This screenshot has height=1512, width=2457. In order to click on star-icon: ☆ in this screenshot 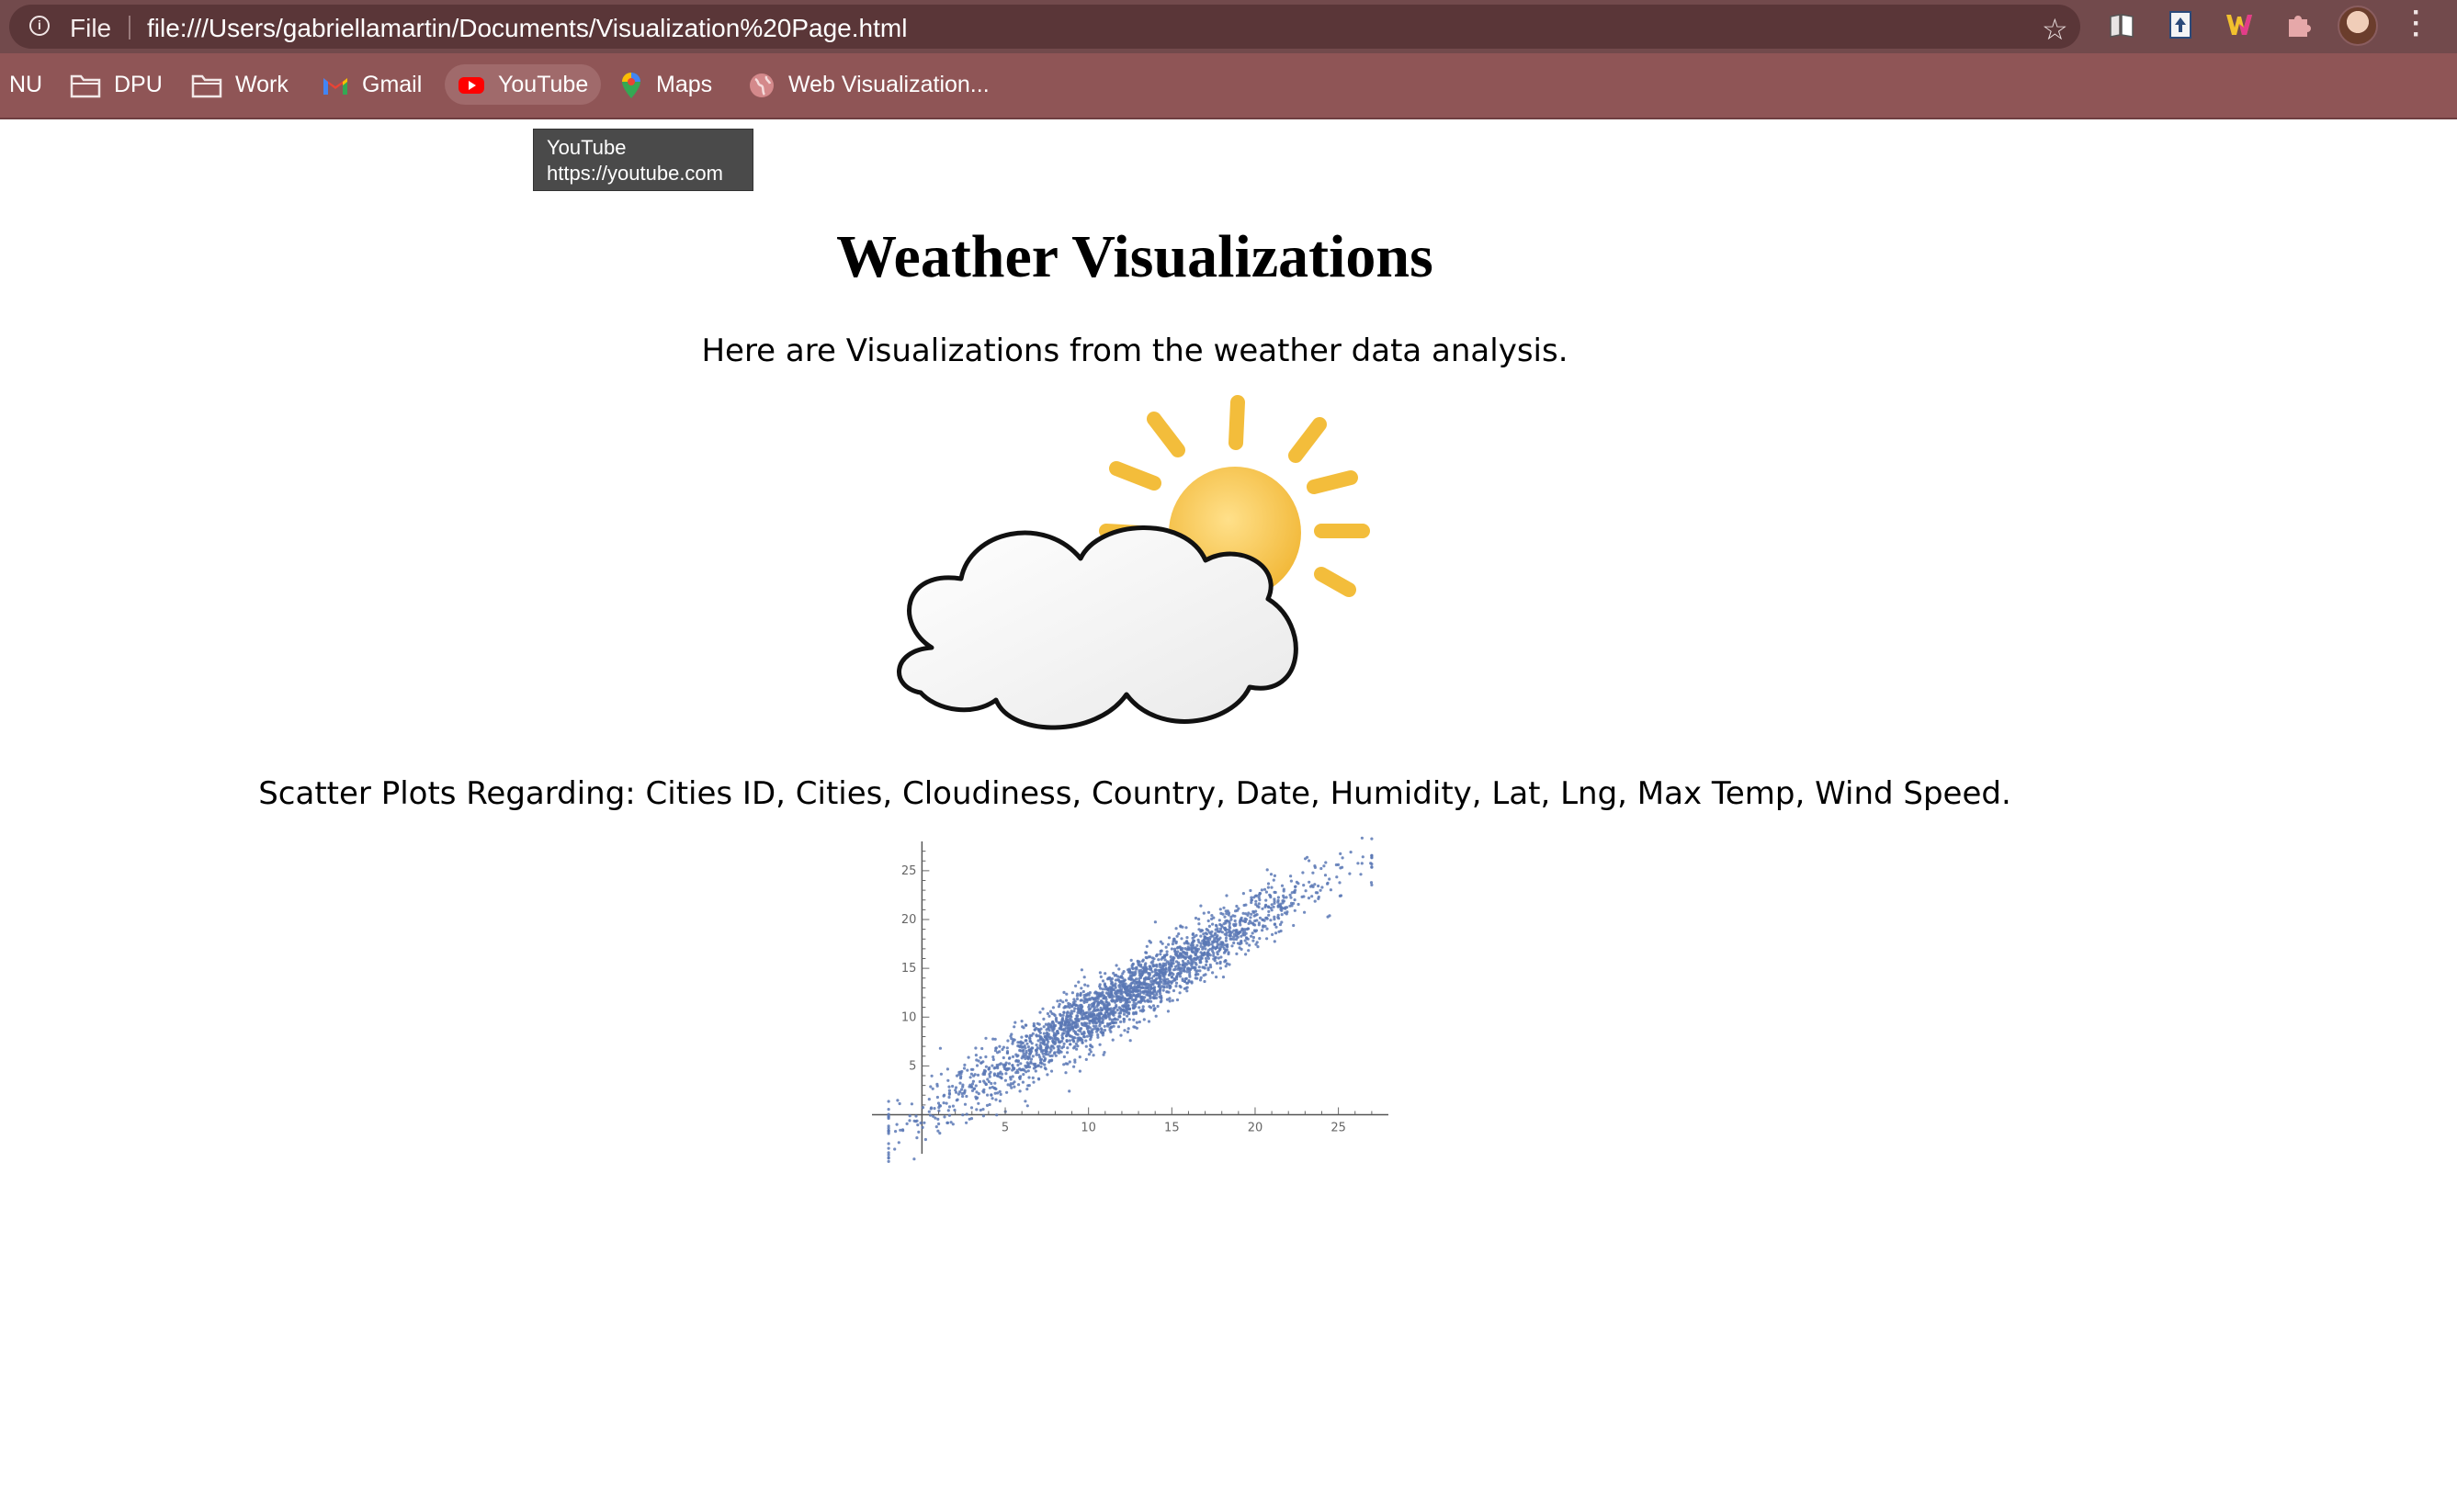, I will do `click(2055, 29)`.